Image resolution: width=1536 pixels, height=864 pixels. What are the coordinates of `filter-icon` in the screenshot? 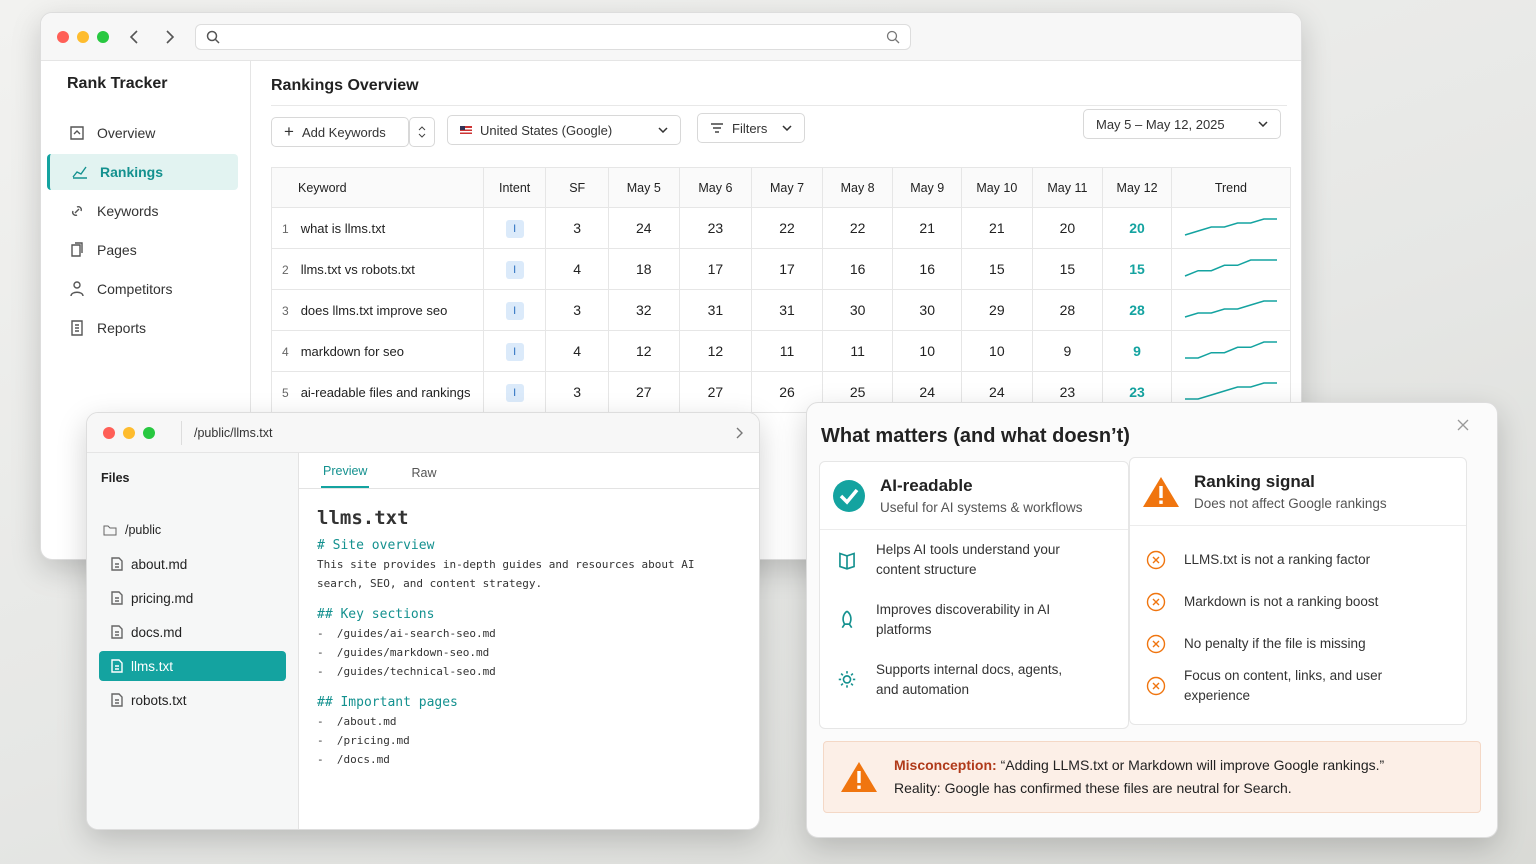 It's located at (717, 128).